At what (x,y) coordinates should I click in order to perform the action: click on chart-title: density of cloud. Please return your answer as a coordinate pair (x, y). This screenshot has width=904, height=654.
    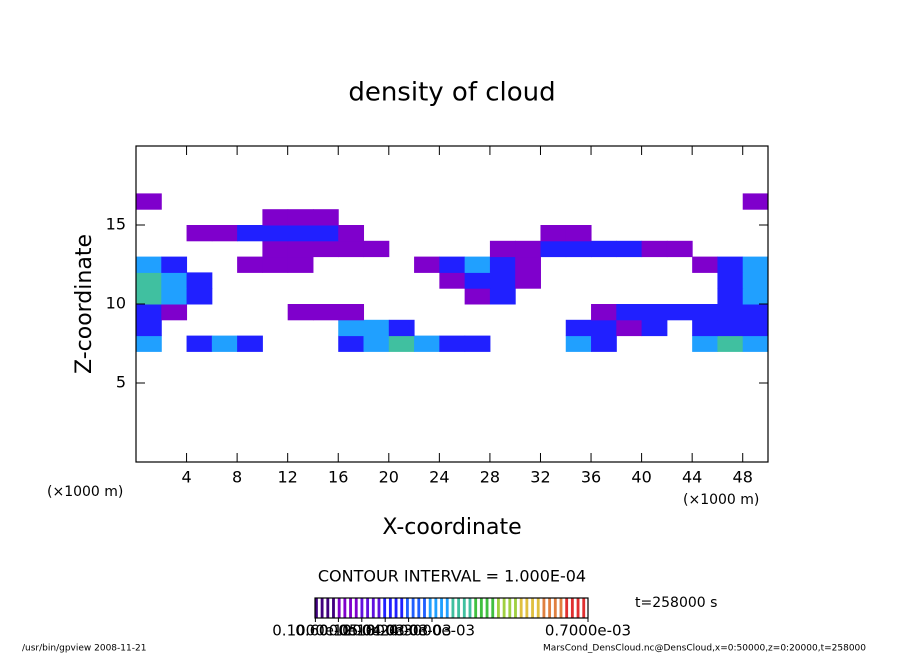
    Looking at the image, I should click on (451, 93).